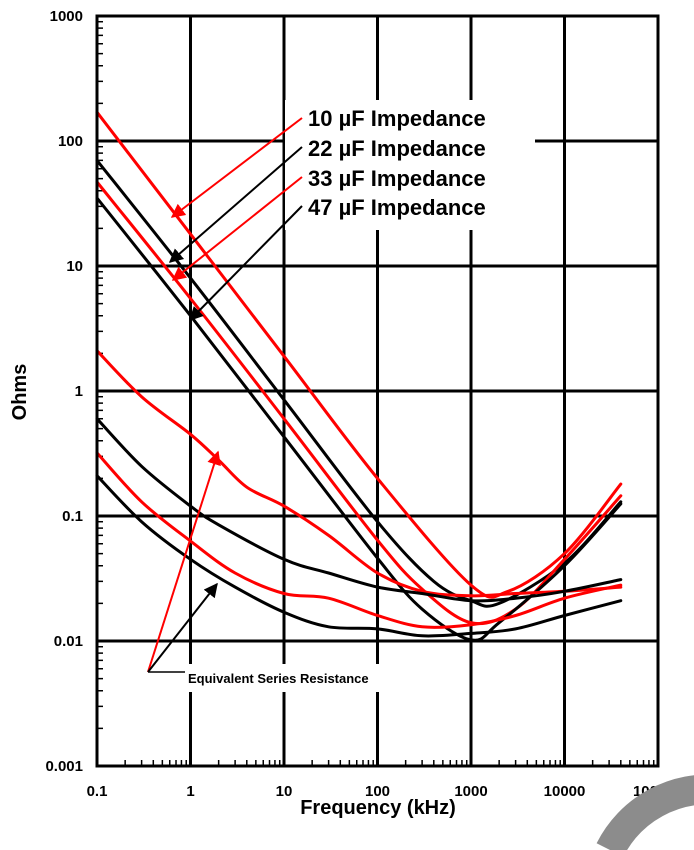  I want to click on esr-annotation-label: Equivalent Series Resistance, so click(278, 678).